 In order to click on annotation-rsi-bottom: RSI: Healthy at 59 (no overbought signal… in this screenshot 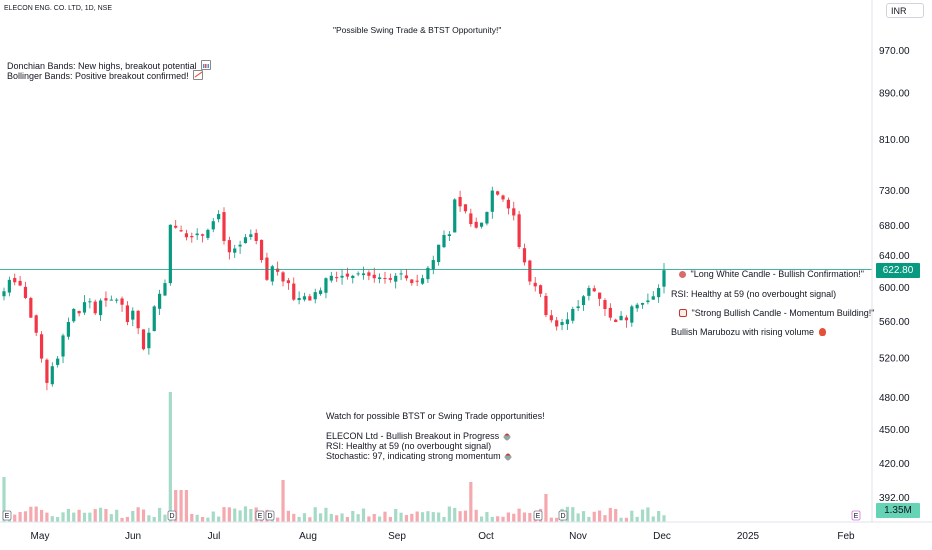, I will do `click(409, 446)`.